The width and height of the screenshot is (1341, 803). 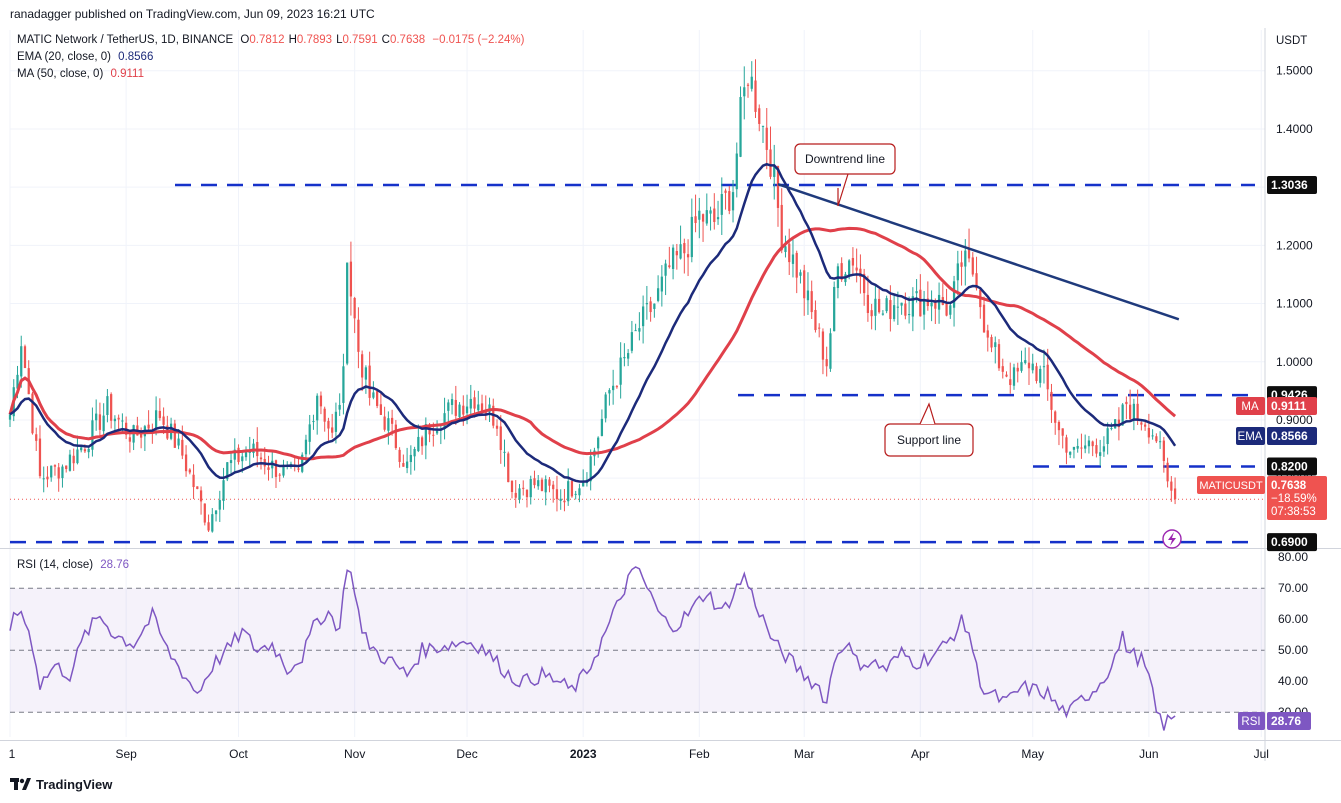 I want to click on symbol-name: MATIC Network / TetherUS, 1D, BINANCE, so click(x=125, y=40).